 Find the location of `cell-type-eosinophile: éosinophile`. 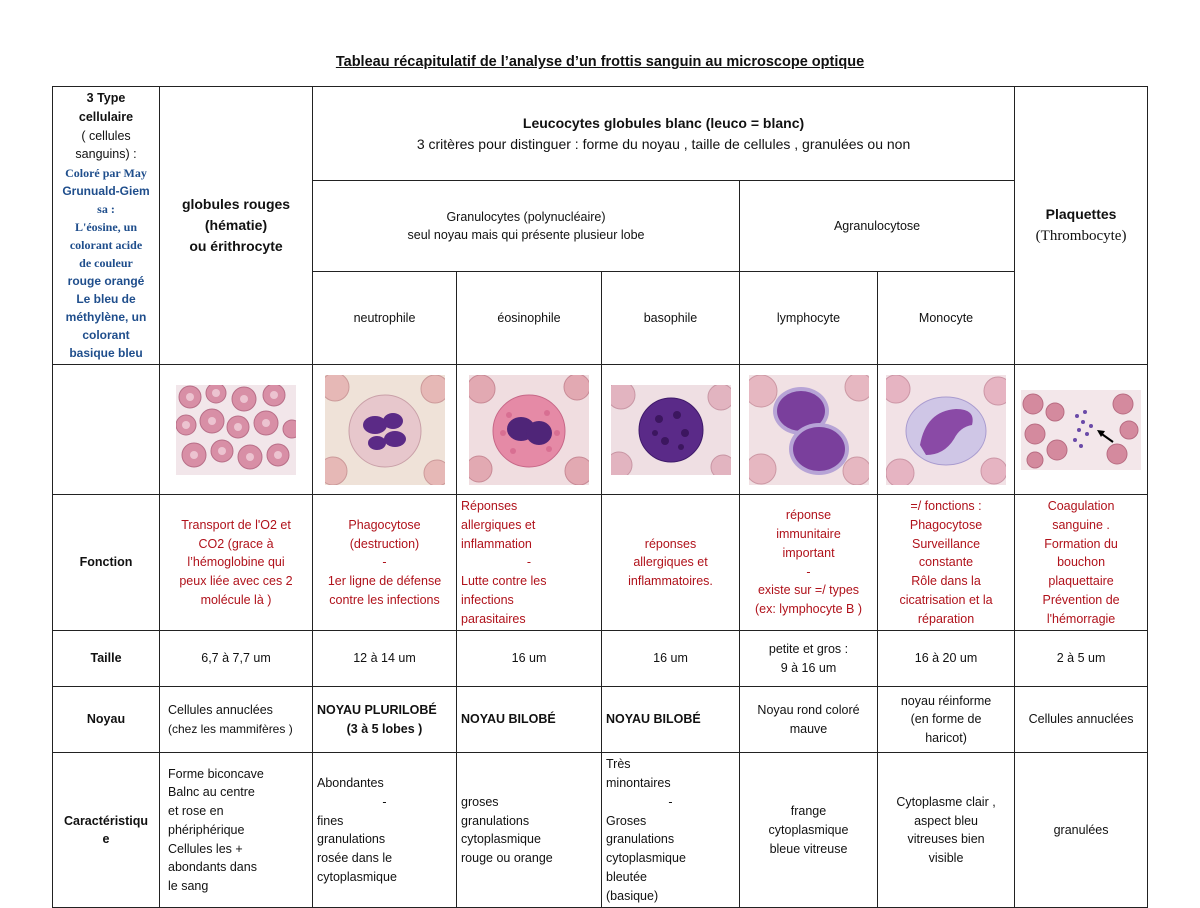

cell-type-eosinophile: éosinophile is located at coordinates (529, 318).